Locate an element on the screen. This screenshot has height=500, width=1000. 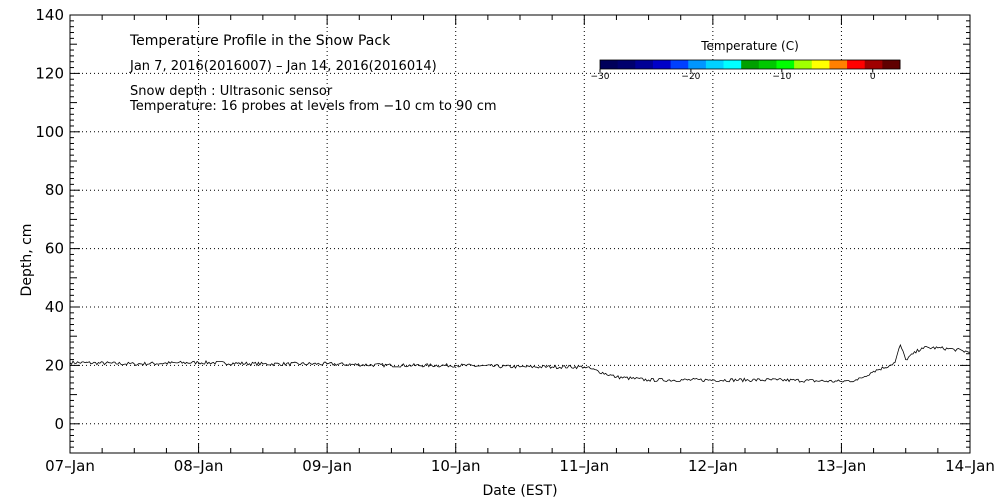
colorbar-tick-label: −20 is located at coordinates (690, 77).